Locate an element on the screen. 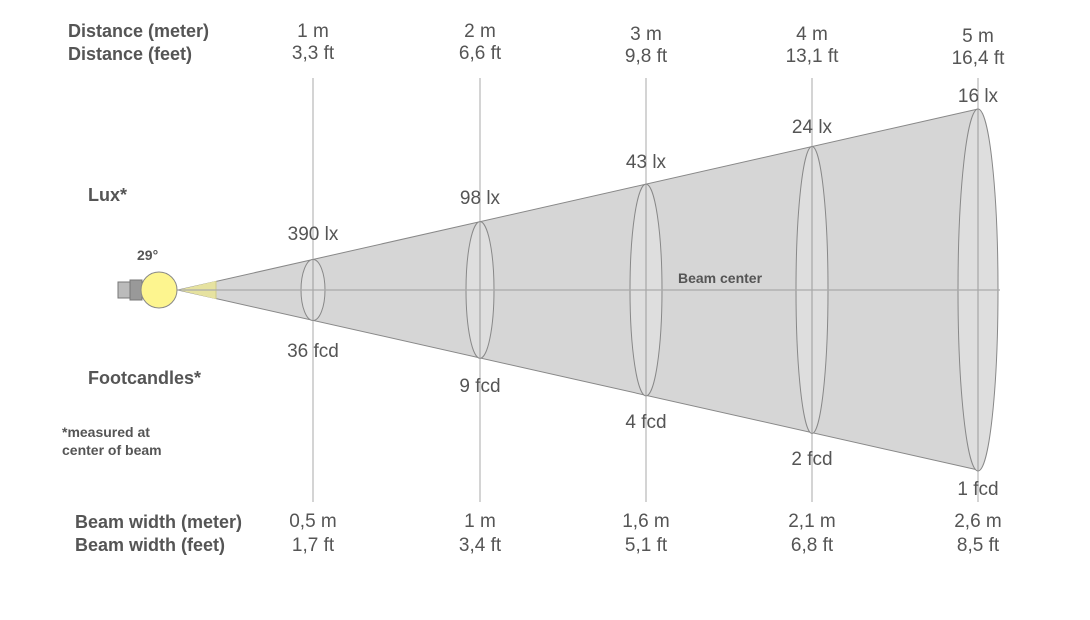  fcd-value: 36 fcd is located at coordinates (313, 351).